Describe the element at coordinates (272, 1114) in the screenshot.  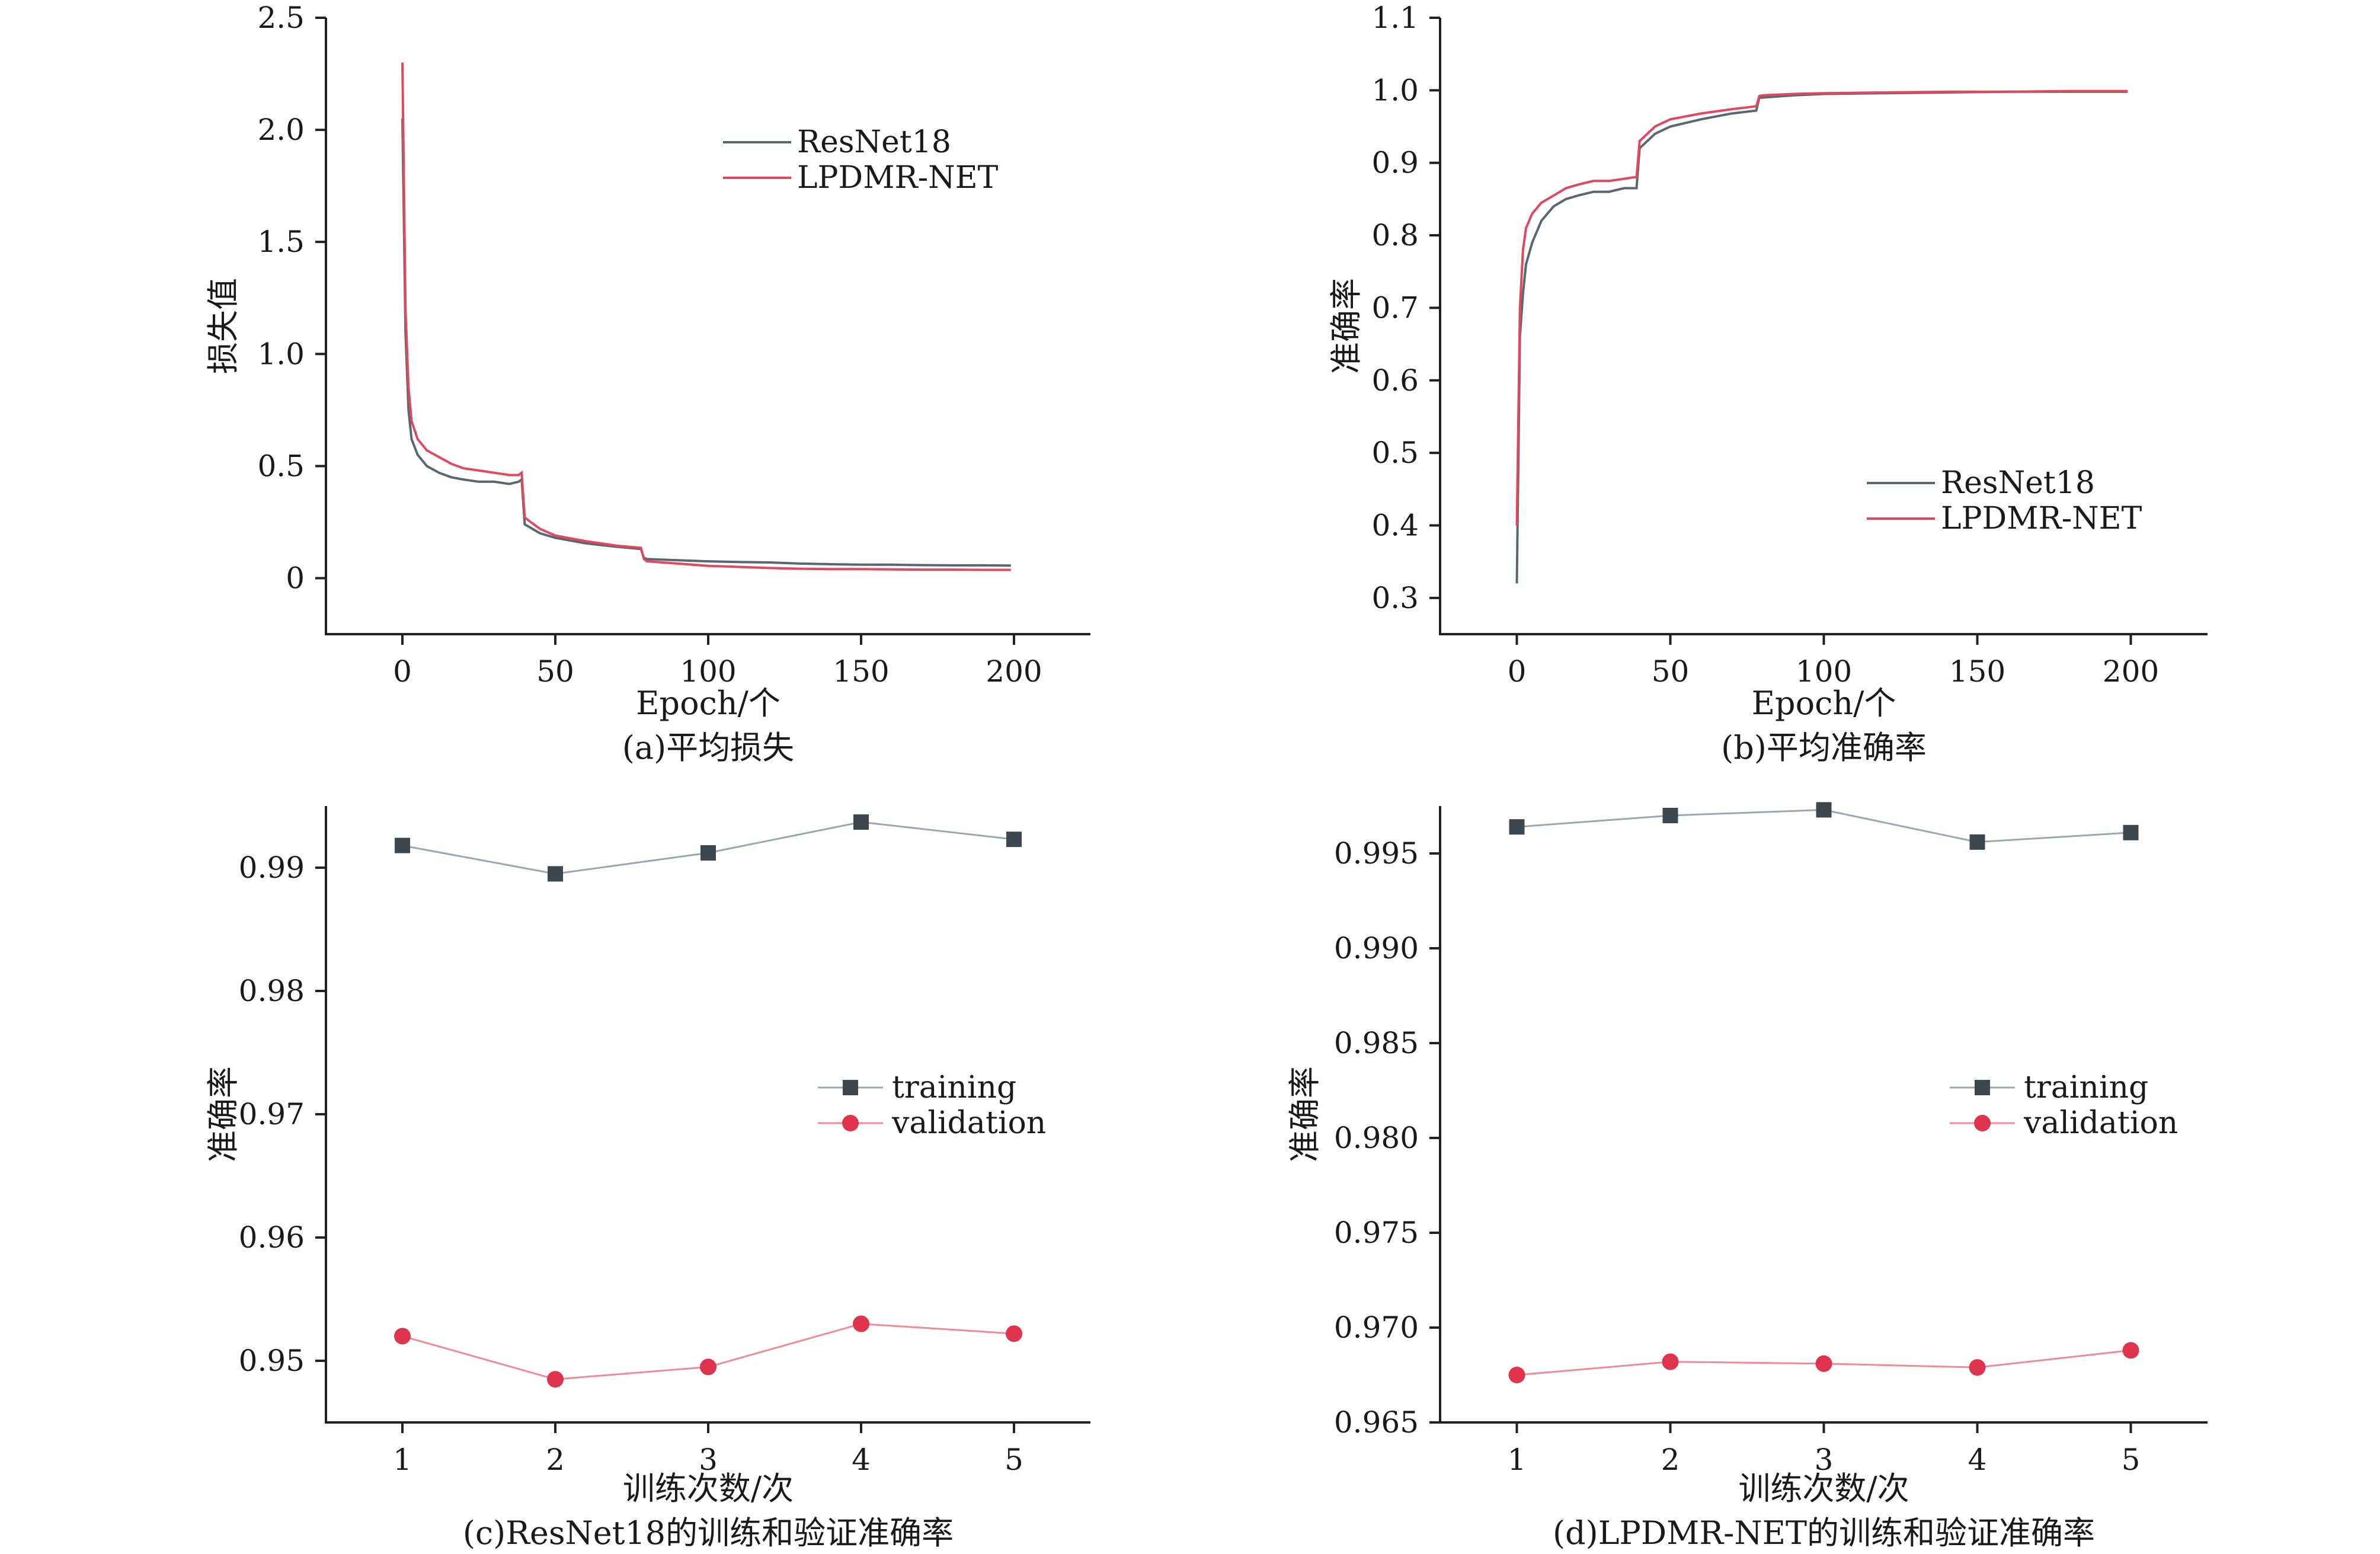
I see `y-tick-label: 0.97` at that location.